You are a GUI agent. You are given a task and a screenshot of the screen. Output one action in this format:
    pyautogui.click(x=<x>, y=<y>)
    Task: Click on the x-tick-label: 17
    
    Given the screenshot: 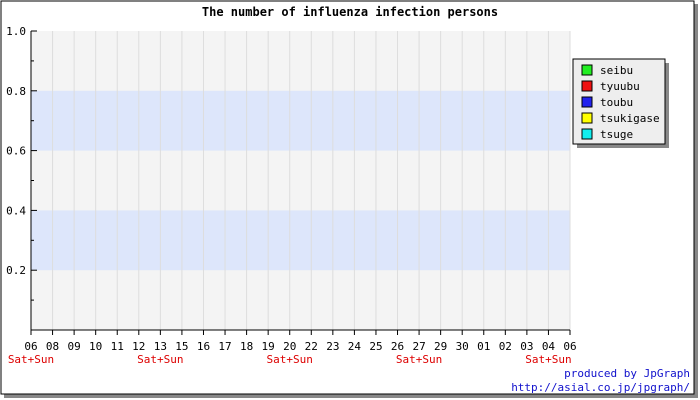 What is the action you would take?
    pyautogui.click(x=224, y=346)
    